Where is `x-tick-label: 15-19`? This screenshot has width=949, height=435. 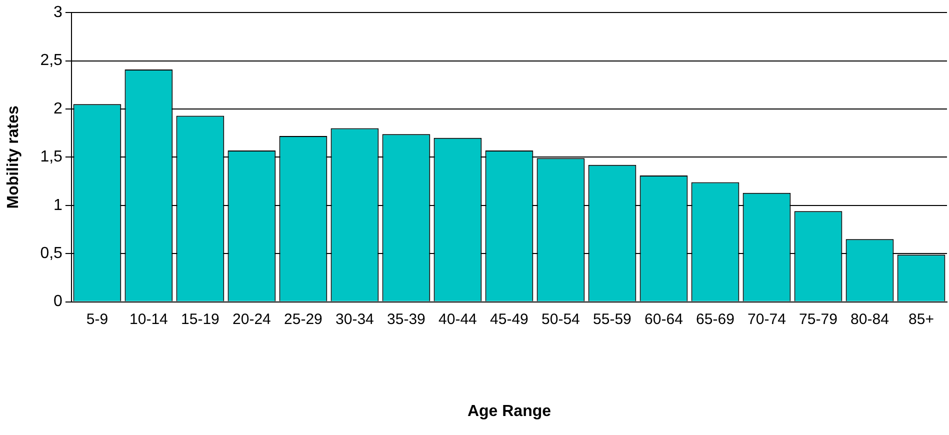 x-tick-label: 15-19 is located at coordinates (200, 319).